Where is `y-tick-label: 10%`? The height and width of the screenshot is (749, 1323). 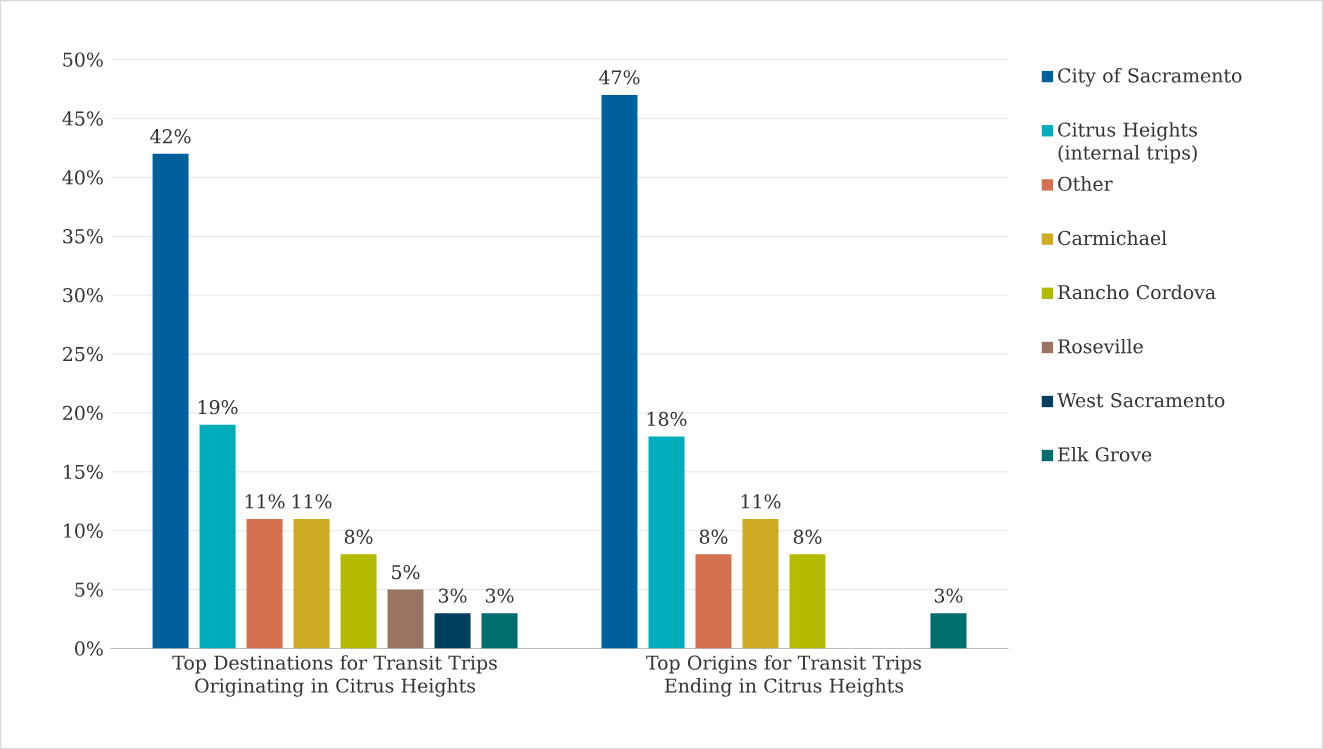 y-tick-label: 10% is located at coordinates (83, 530).